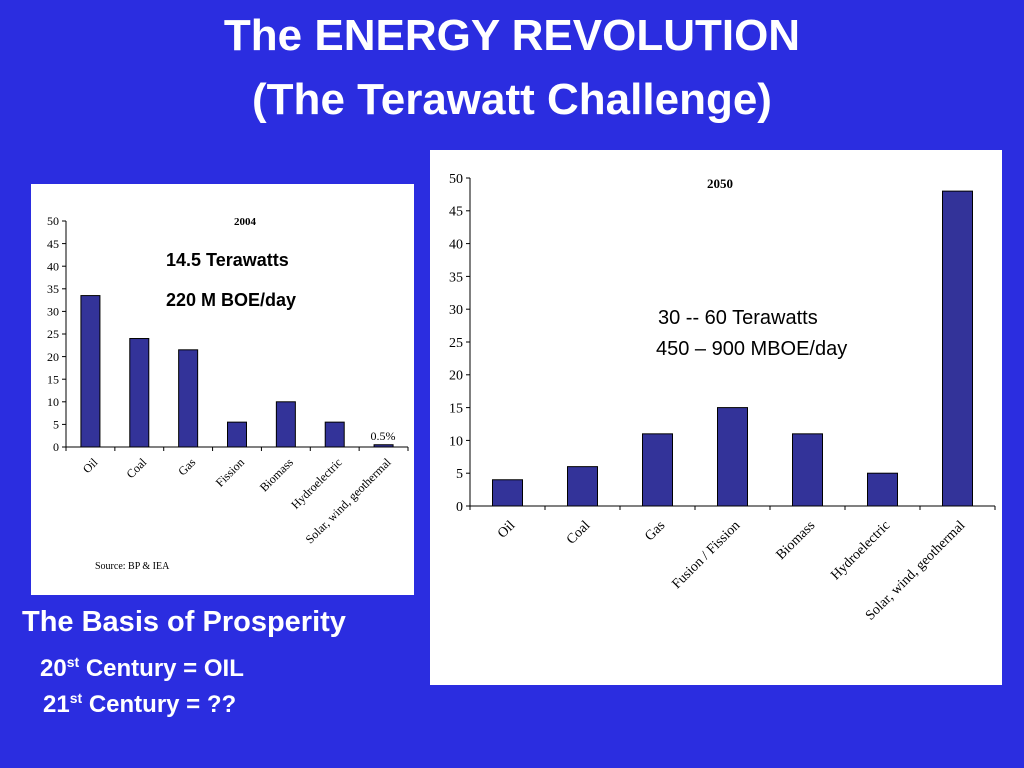 The width and height of the screenshot is (1024, 768). Describe the element at coordinates (276, 474) in the screenshot. I see `chart-2004-x-label: Biomass` at that location.